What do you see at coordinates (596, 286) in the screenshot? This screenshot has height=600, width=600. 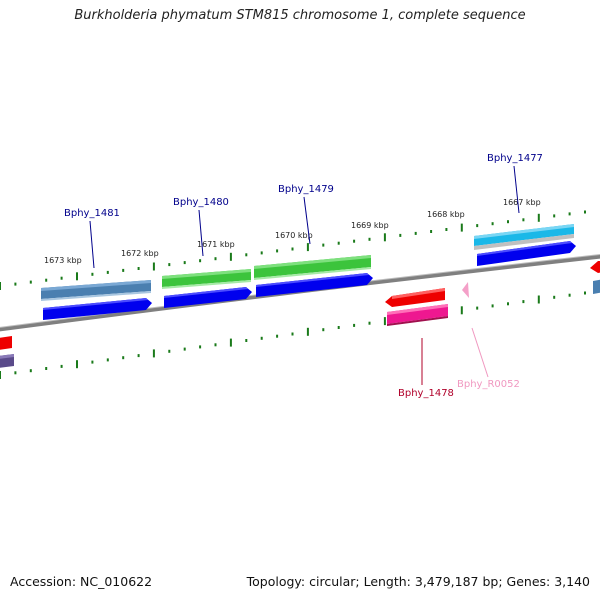 I see `edge-feature-right-steel` at bounding box center [596, 286].